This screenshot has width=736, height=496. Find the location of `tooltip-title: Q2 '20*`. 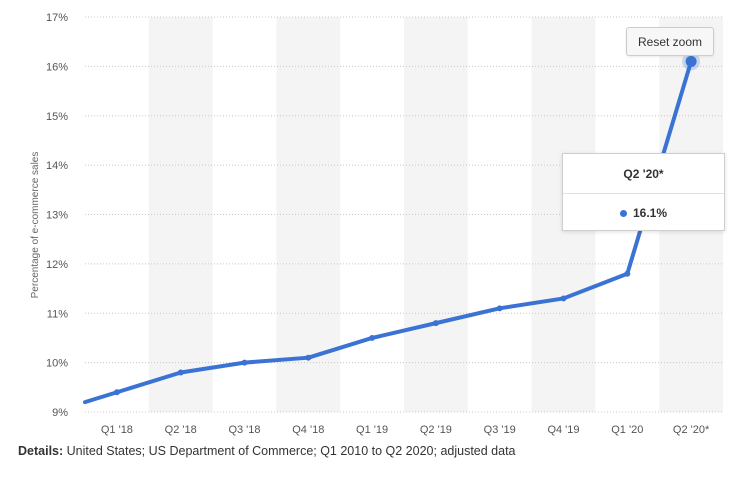

tooltip-title: Q2 '20* is located at coordinates (643, 174).